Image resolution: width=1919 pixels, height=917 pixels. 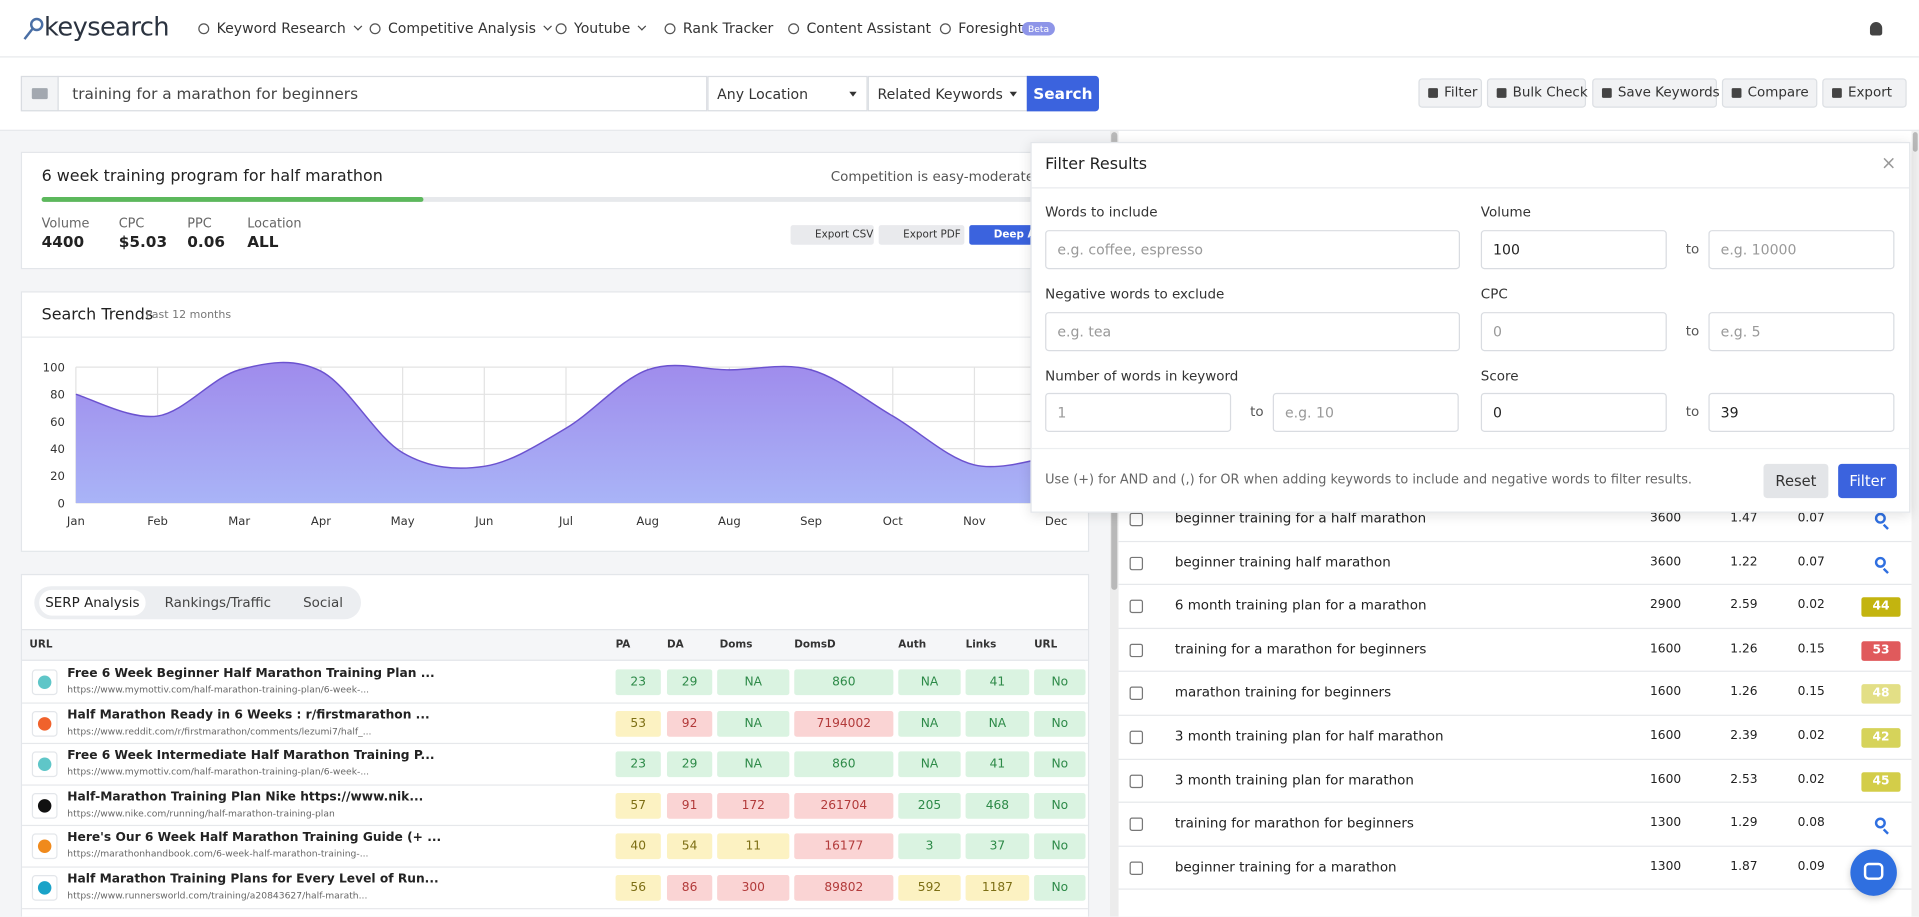 I want to click on serp-column: DA, so click(x=675, y=645).